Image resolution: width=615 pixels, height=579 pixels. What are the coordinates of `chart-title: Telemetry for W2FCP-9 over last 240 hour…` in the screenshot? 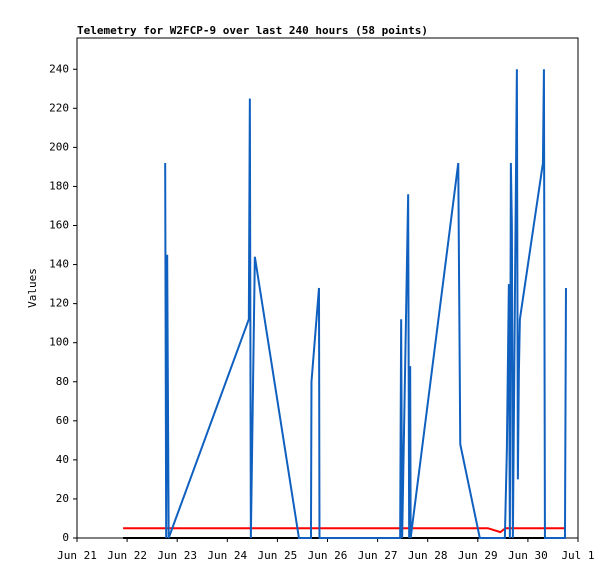 It's located at (252, 30).